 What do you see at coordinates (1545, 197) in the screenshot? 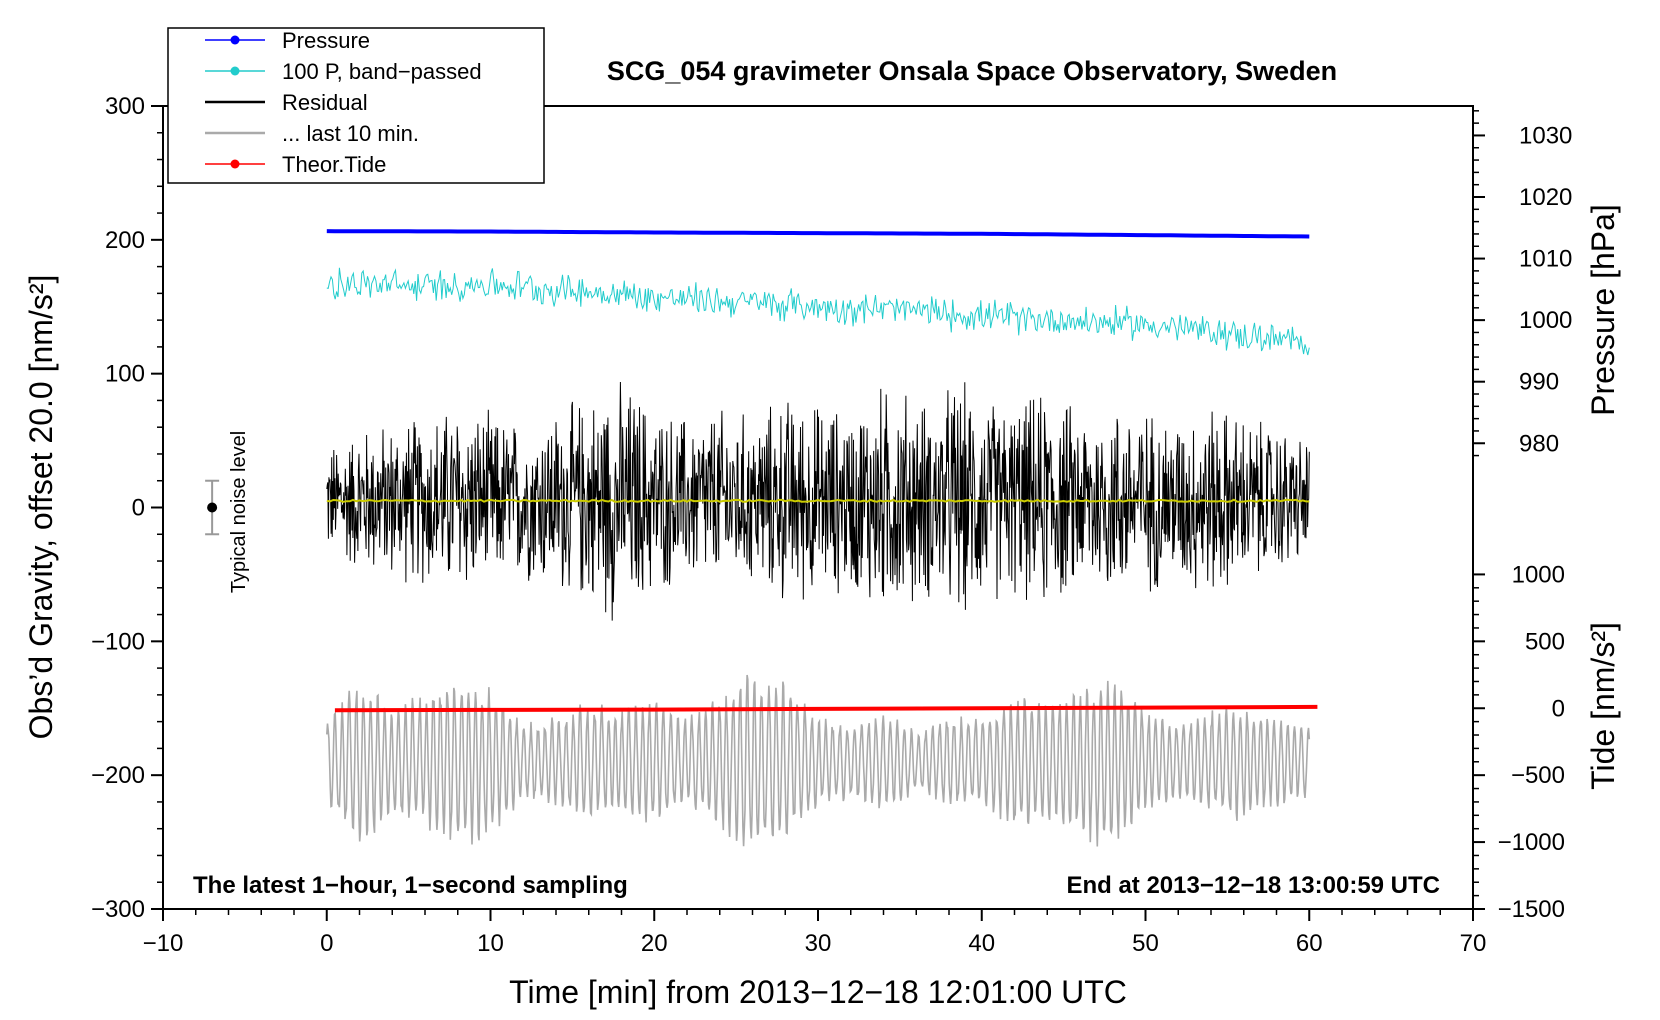
I see `pressure-tick-label: 1020` at bounding box center [1545, 197].